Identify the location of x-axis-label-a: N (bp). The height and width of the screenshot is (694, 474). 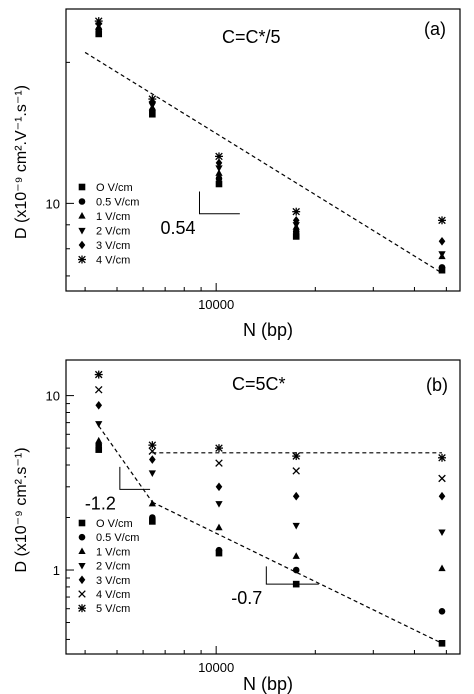
(268, 330).